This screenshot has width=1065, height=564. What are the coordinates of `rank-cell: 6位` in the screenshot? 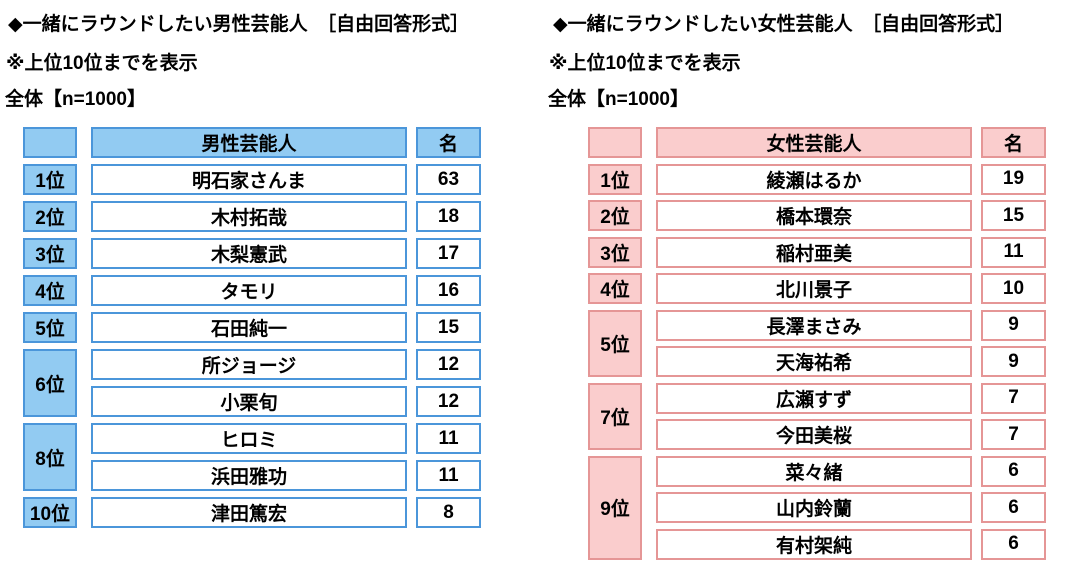 It's located at (50, 383).